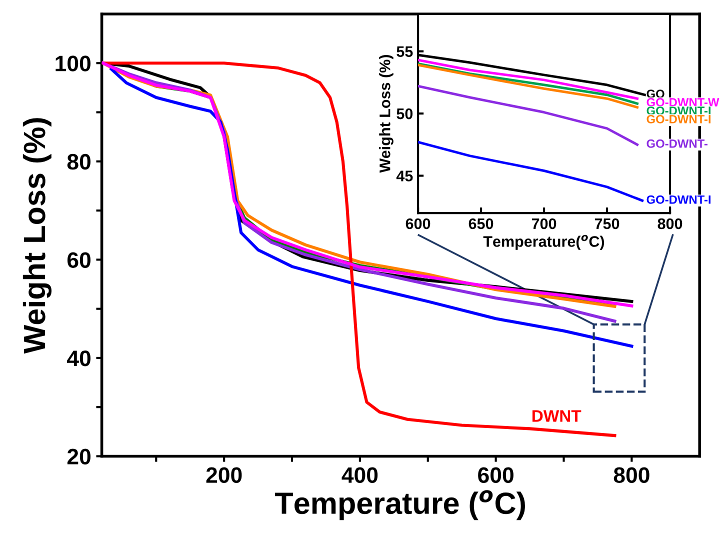  I want to click on x-tick-label: 650, so click(481, 224).